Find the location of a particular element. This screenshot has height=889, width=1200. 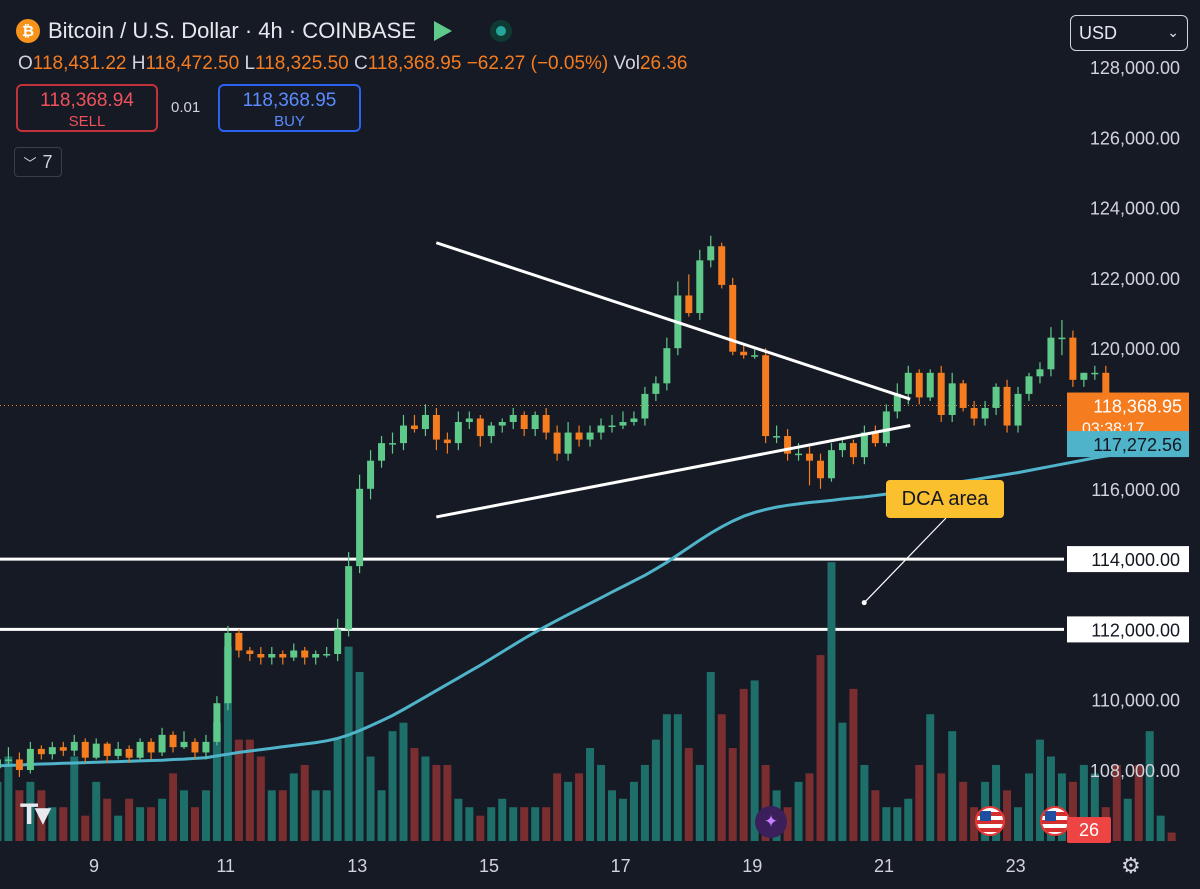

settings-gear-icon: ⚙ is located at coordinates (1131, 865).